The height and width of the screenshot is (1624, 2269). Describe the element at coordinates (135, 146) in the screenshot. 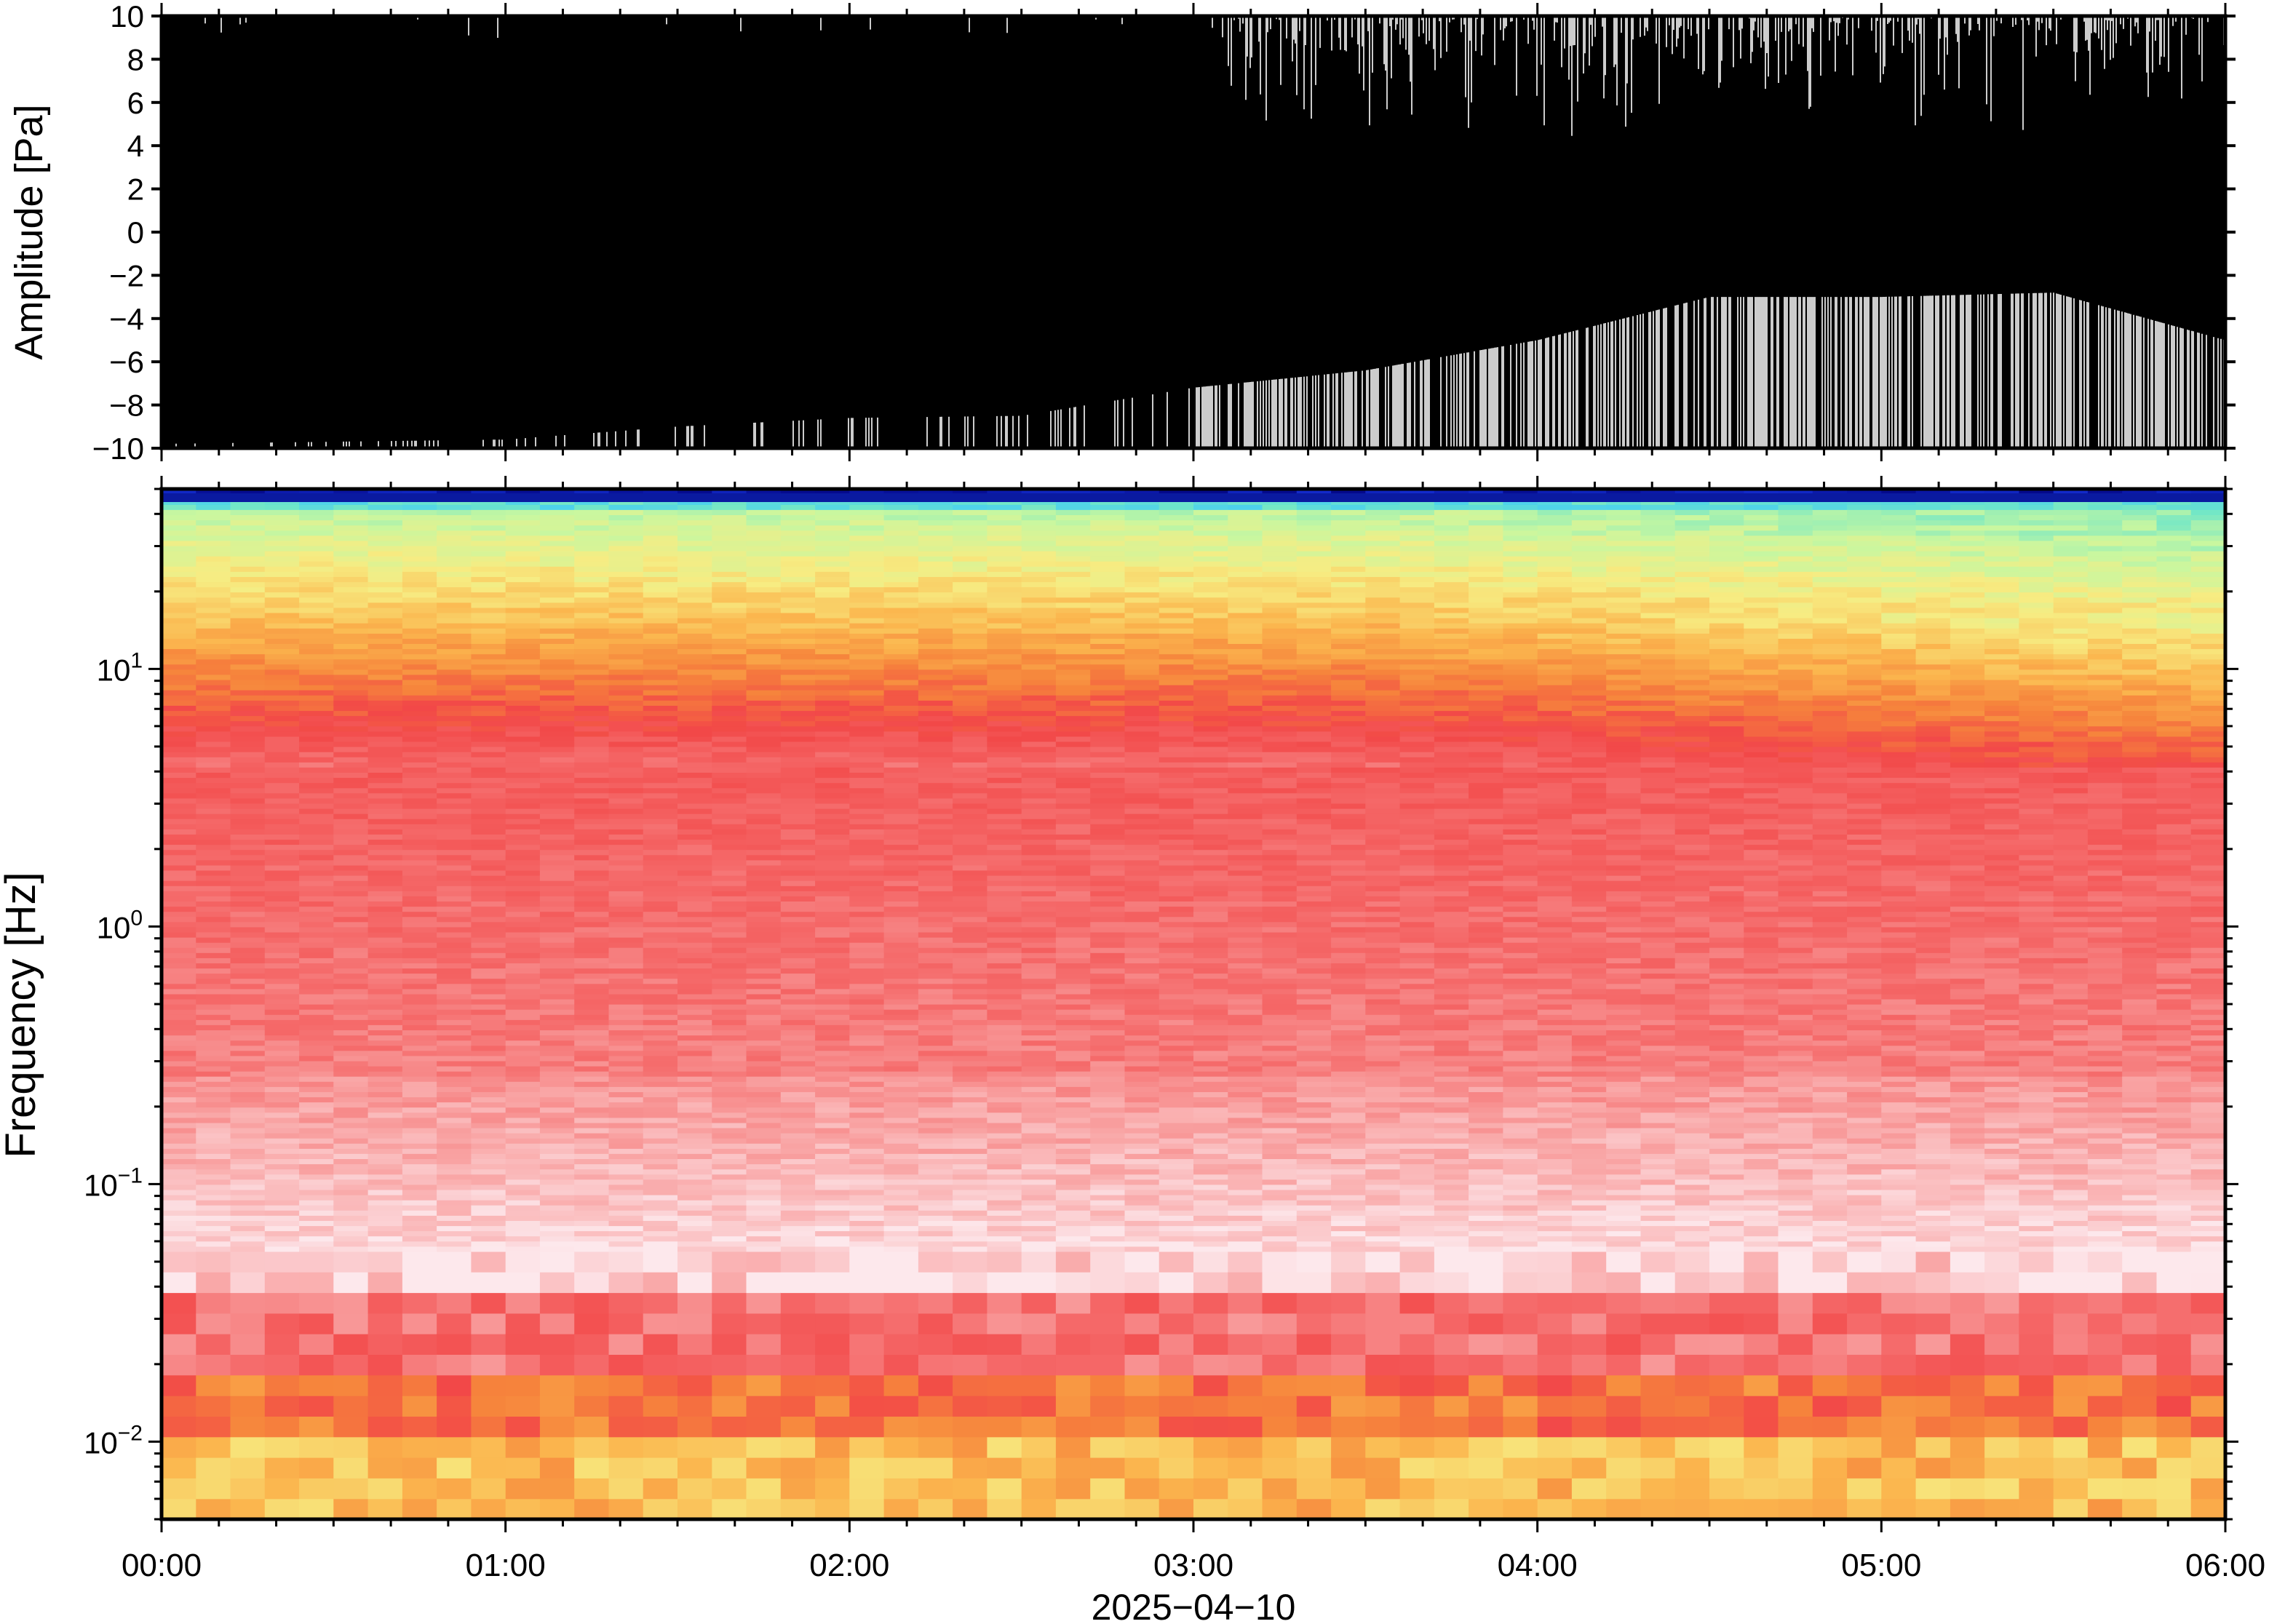

I see `waveform-y-tick-label: 4` at that location.